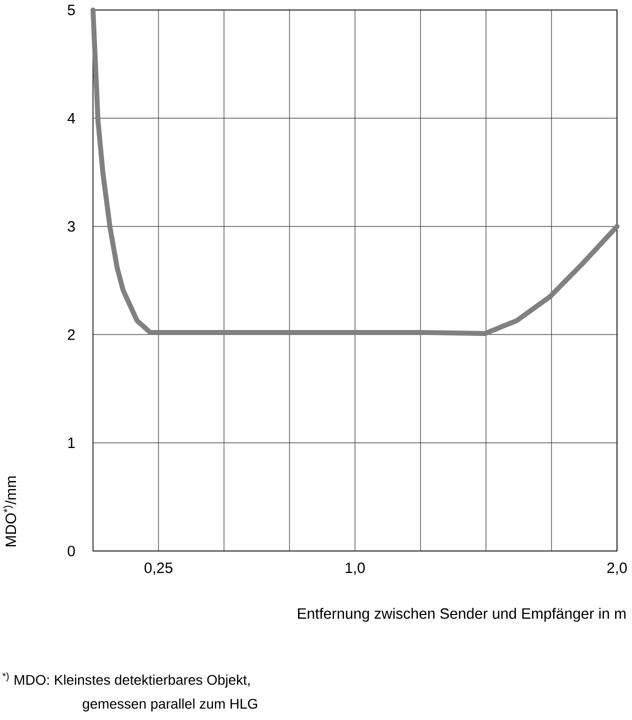  Describe the element at coordinates (158, 568) in the screenshot. I see `x-tick-label: 0,25` at that location.